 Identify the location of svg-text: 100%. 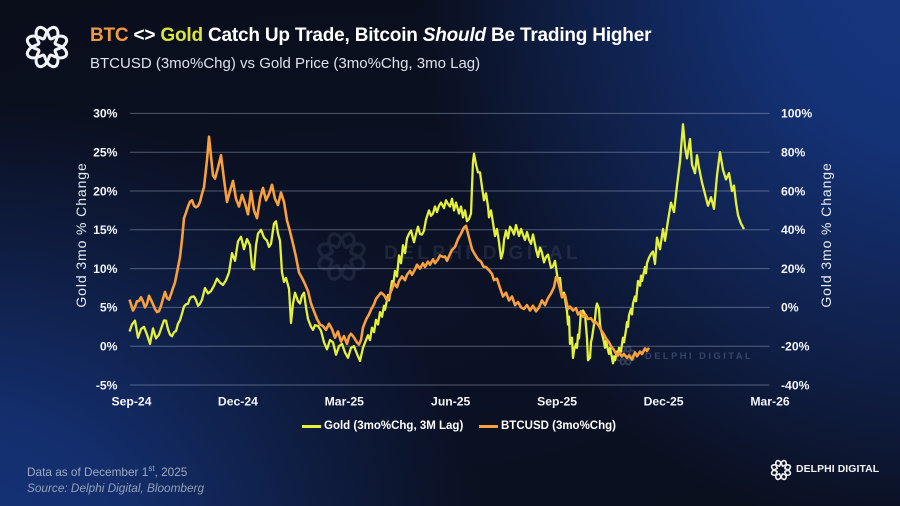
(796, 114).